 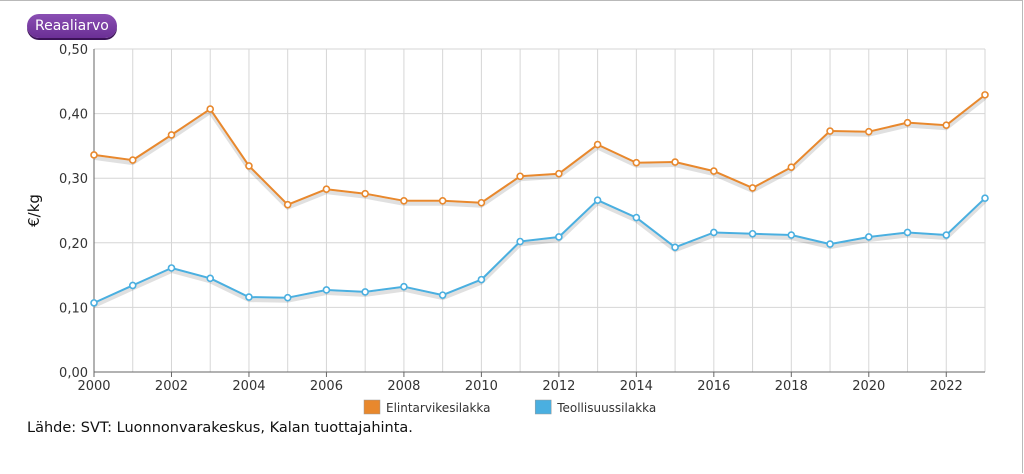 What do you see at coordinates (326, 386) in the screenshot?
I see `x-tick-label: 2006` at bounding box center [326, 386].